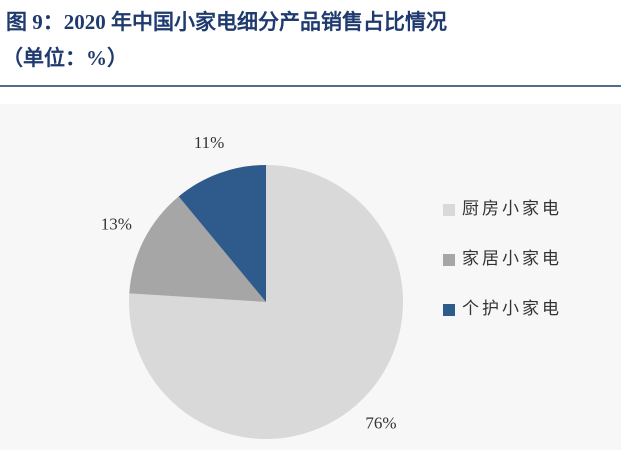 The width and height of the screenshot is (621, 455). Describe the element at coordinates (226, 22) in the screenshot. I see `chart-title: 图 9：2020 年中国小家电细分产品销售占比情况` at that location.